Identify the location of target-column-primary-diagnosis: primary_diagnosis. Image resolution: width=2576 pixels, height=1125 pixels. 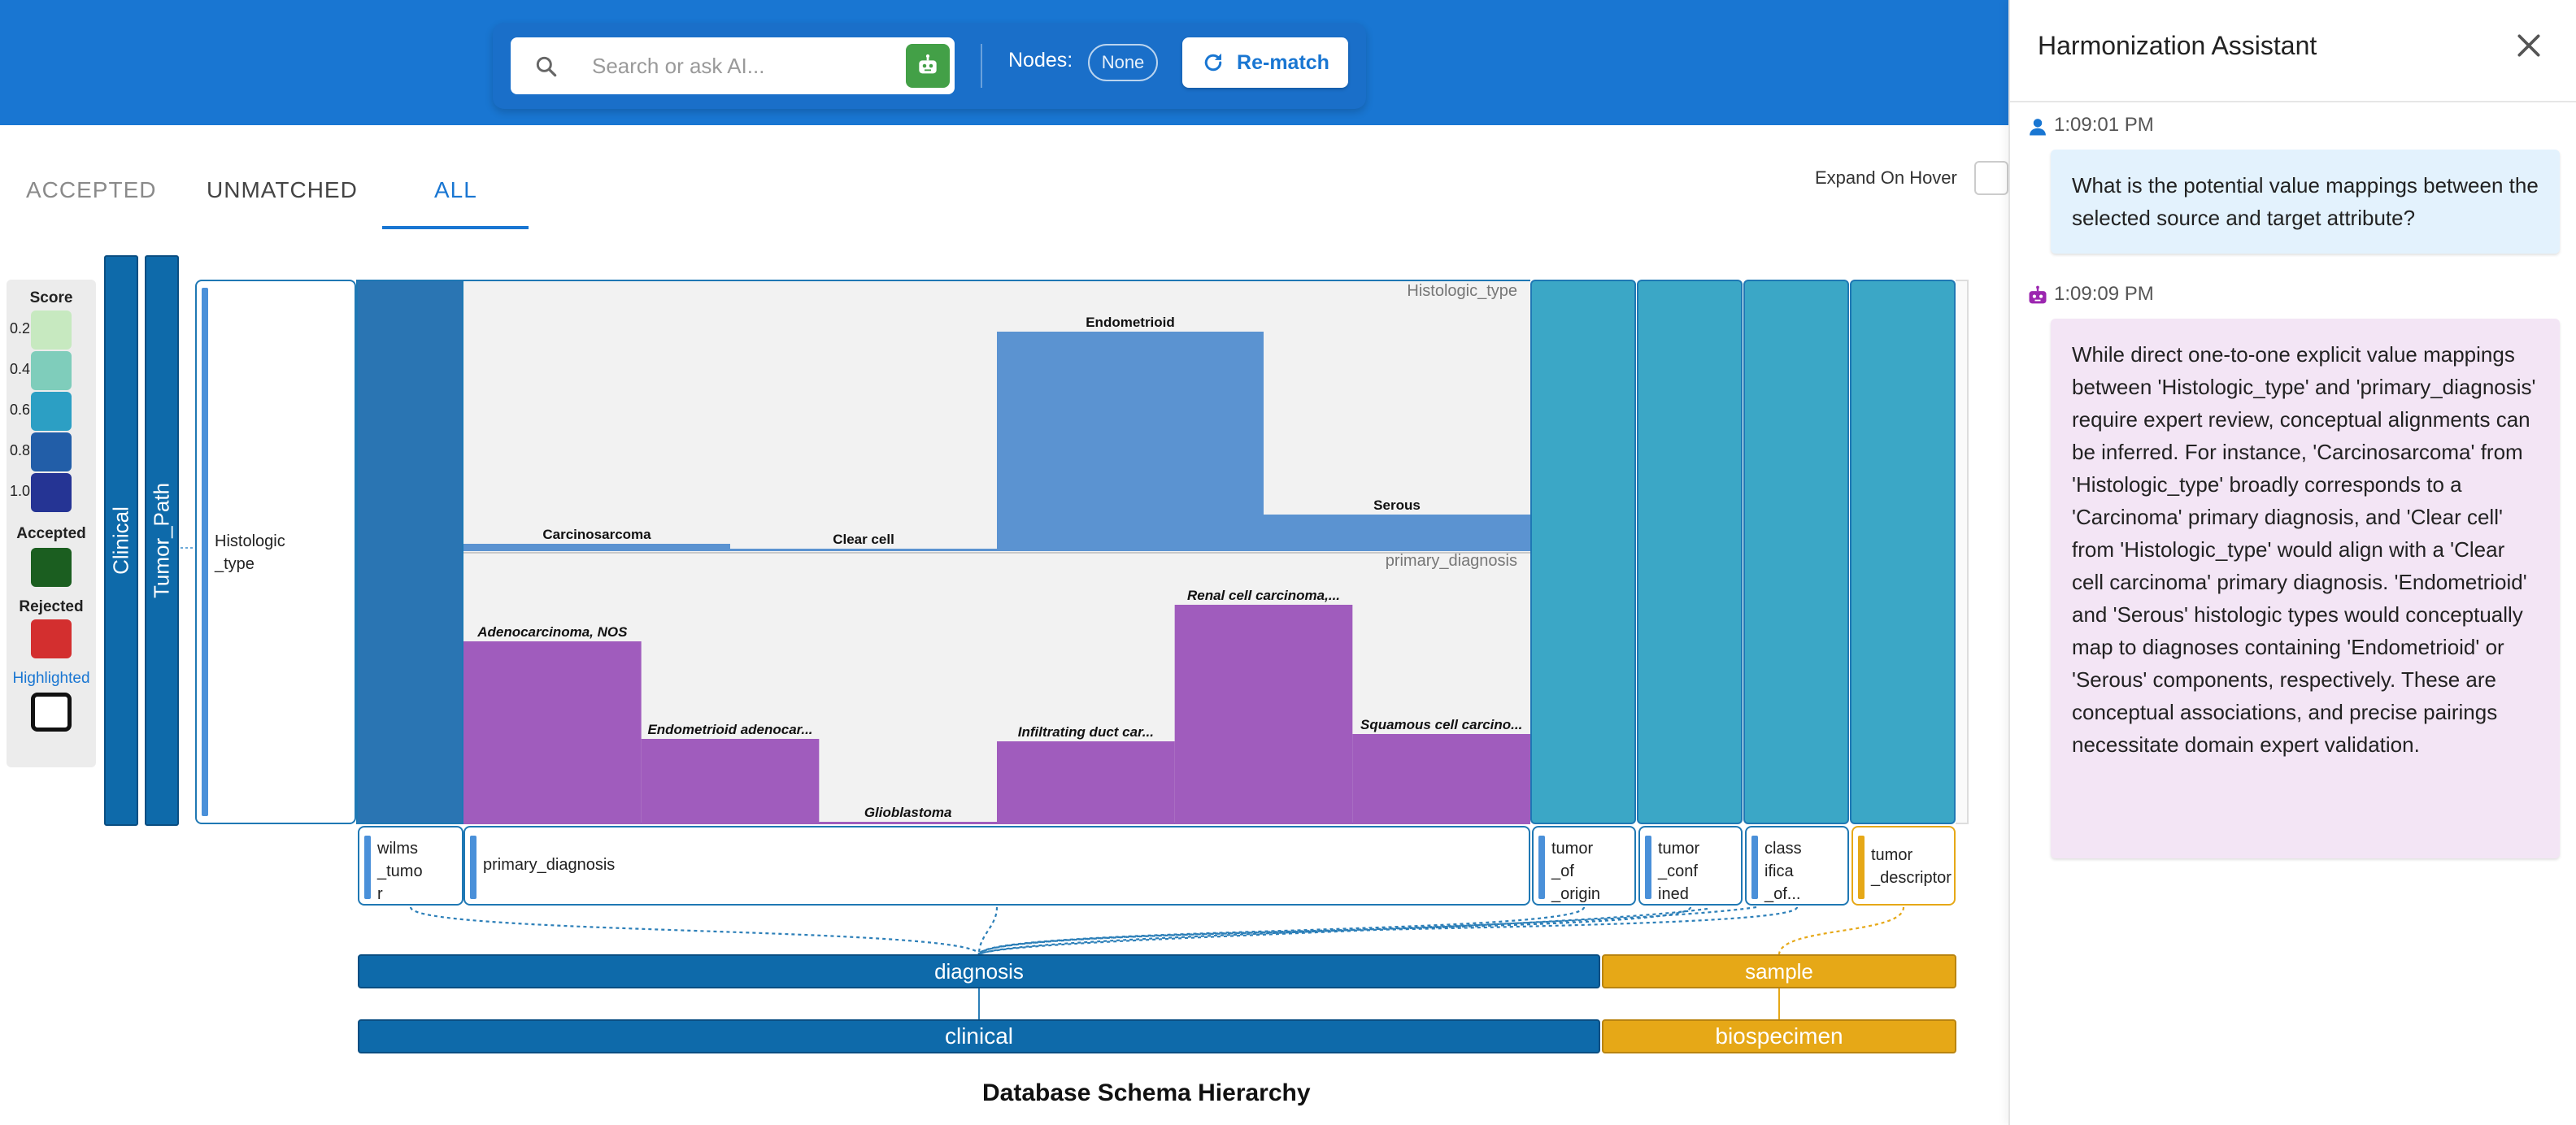
(997, 866).